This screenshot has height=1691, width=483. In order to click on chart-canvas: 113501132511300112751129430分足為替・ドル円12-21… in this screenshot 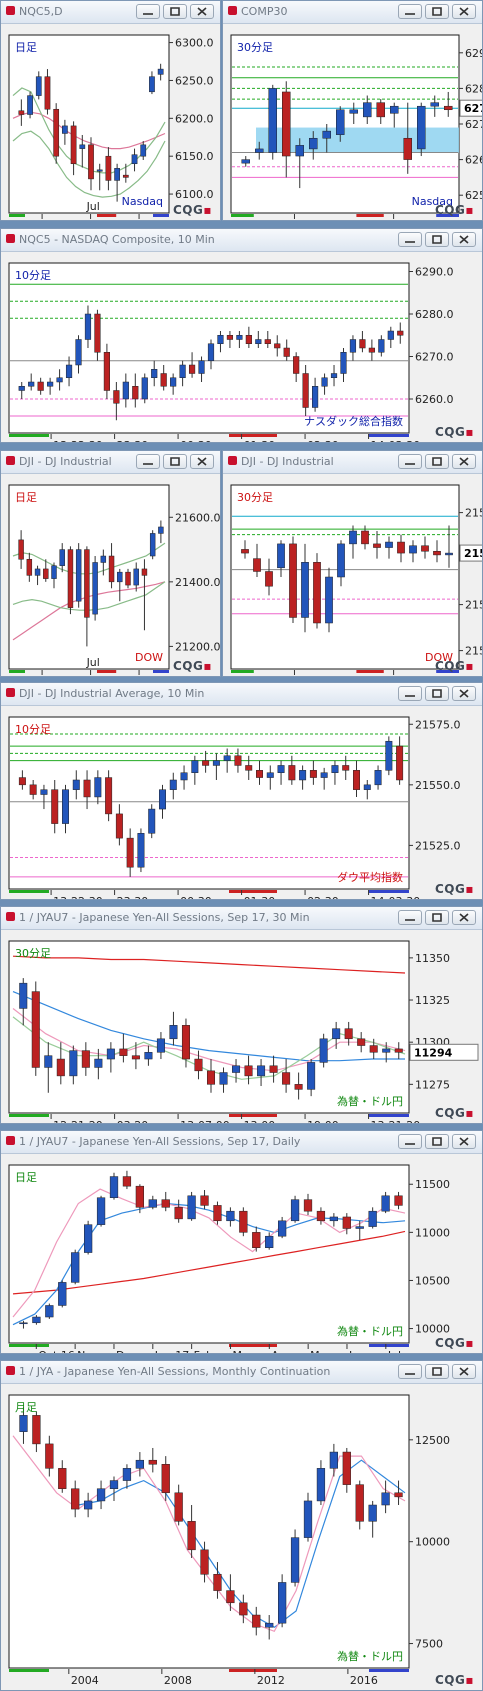, I will do `click(241, 1027)`.